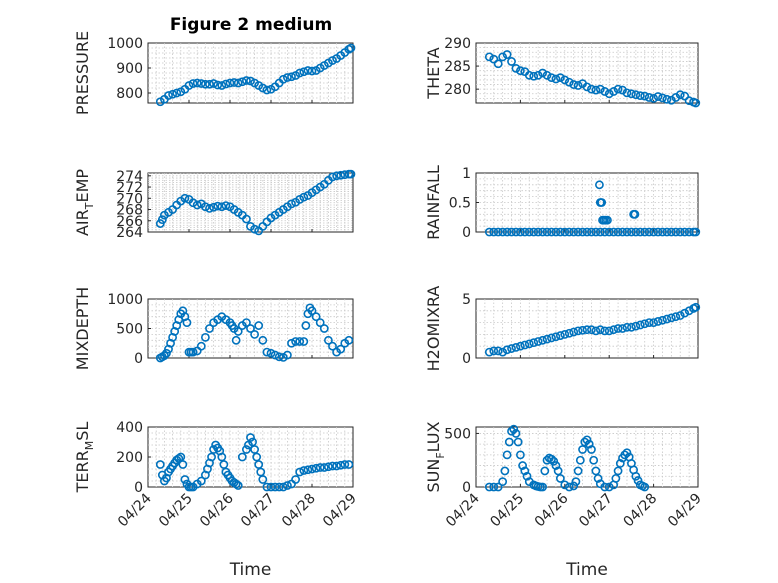 The height and width of the screenshot is (583, 778). What do you see at coordinates (129, 188) in the screenshot?
I see `y-tick-label: 272` at bounding box center [129, 188].